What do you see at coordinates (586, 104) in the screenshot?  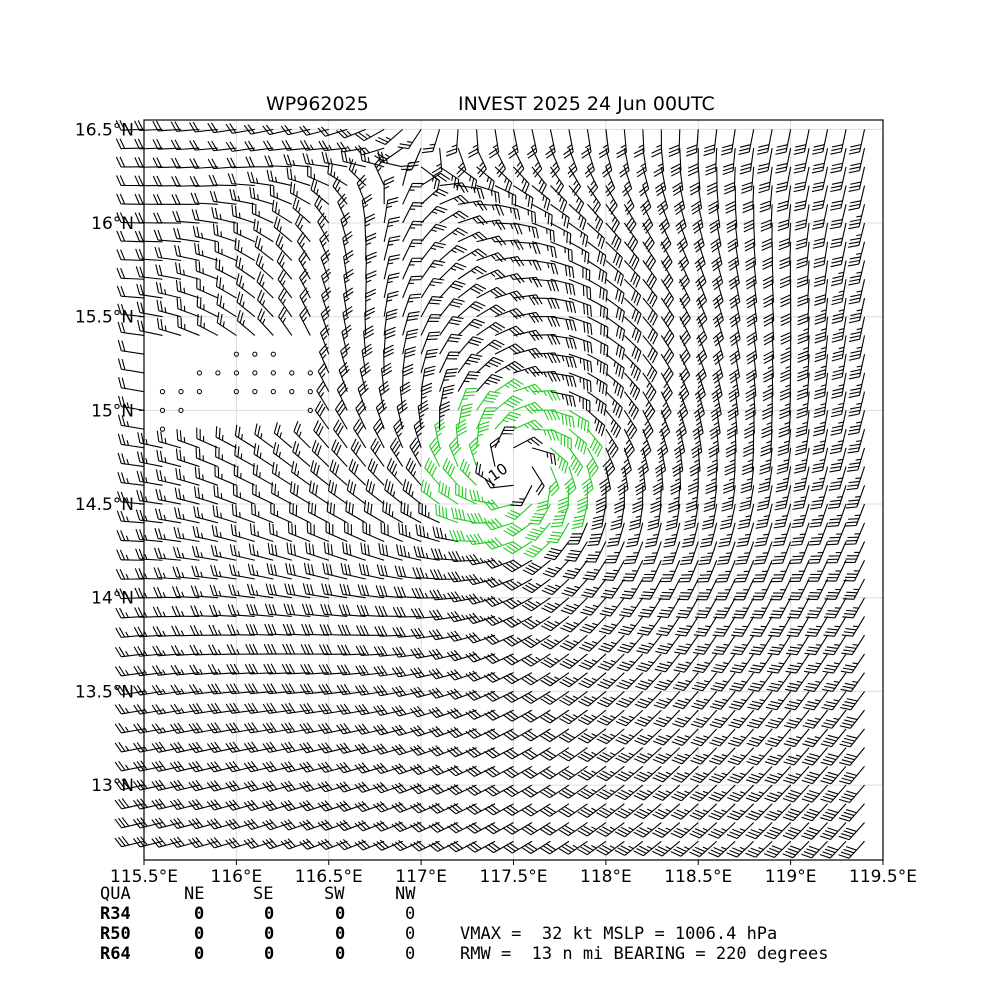 I see `chart-title-time: INVEST 2025 24 Jun 00UTC` at bounding box center [586, 104].